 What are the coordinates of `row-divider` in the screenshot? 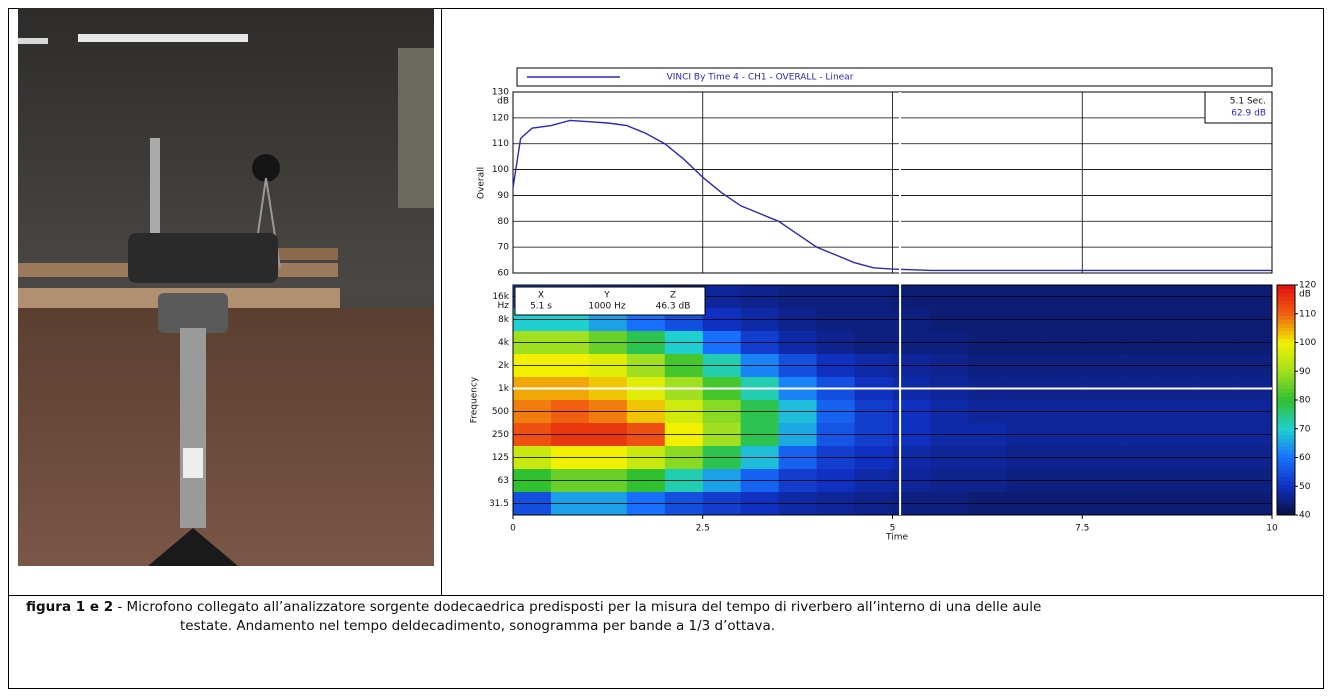 It's located at (666, 595).